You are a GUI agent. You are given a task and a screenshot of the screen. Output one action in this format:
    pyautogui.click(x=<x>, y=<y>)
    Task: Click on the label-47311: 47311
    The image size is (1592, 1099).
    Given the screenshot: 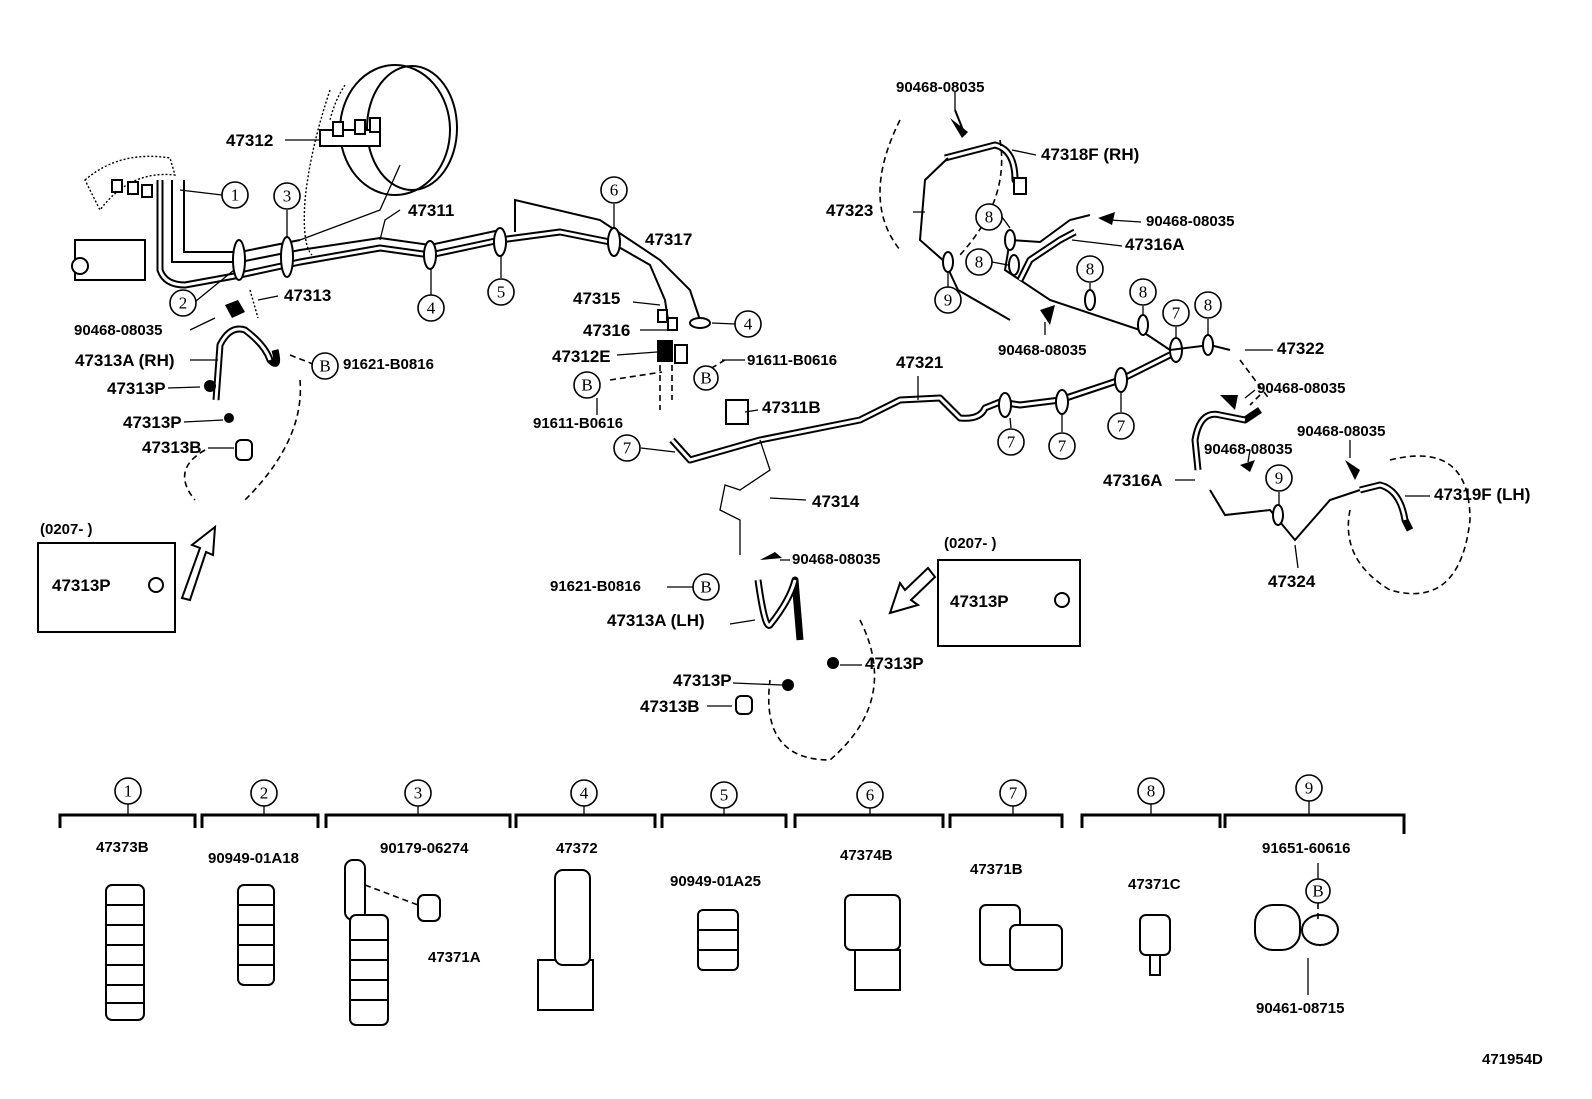 What is the action you would take?
    pyautogui.click(x=431, y=210)
    